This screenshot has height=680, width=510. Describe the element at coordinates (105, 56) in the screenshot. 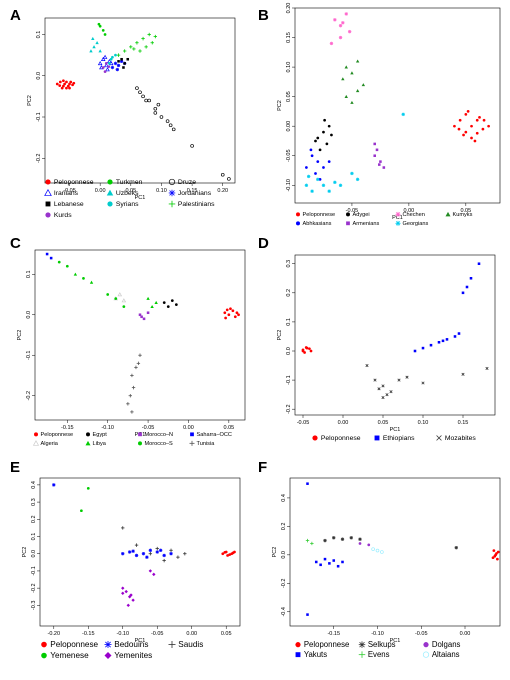

I see `point-iranians` at that location.